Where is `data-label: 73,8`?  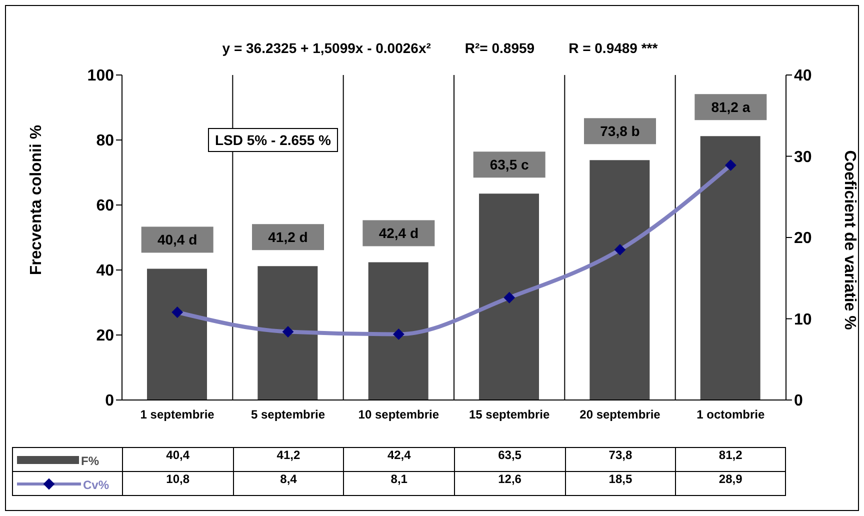
data-label: 73,8 is located at coordinates (620, 459).